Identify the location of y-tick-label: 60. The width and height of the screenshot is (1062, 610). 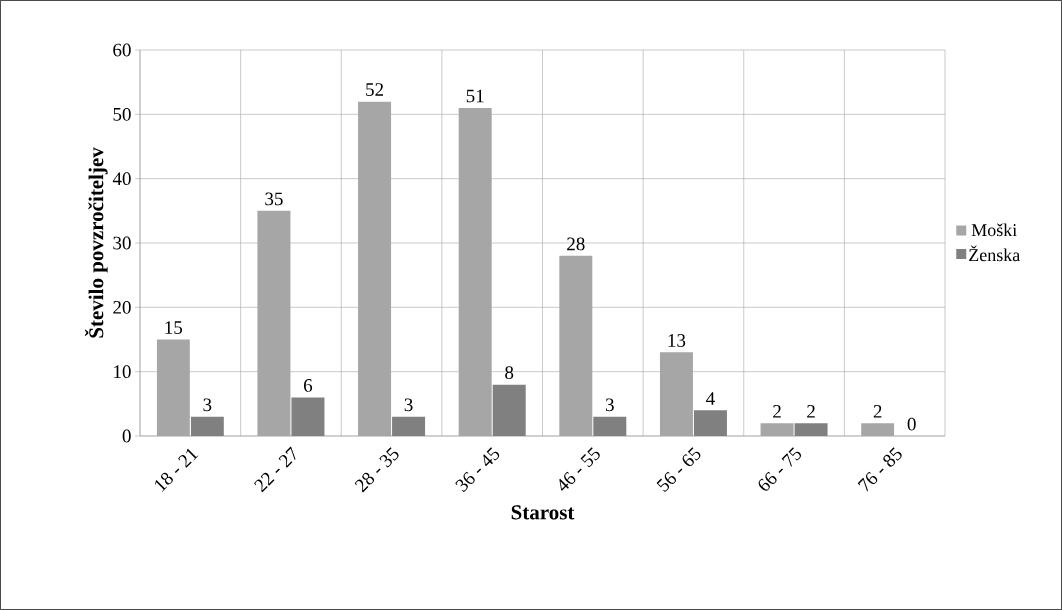
(122, 50).